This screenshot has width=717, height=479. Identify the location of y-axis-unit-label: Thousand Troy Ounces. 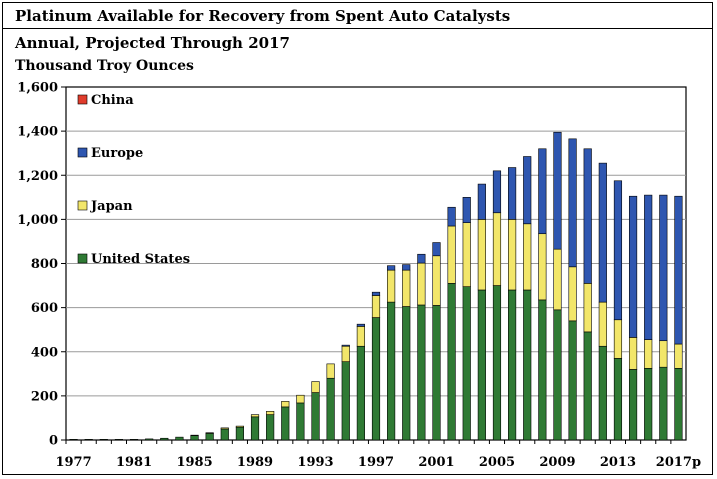
(104, 66).